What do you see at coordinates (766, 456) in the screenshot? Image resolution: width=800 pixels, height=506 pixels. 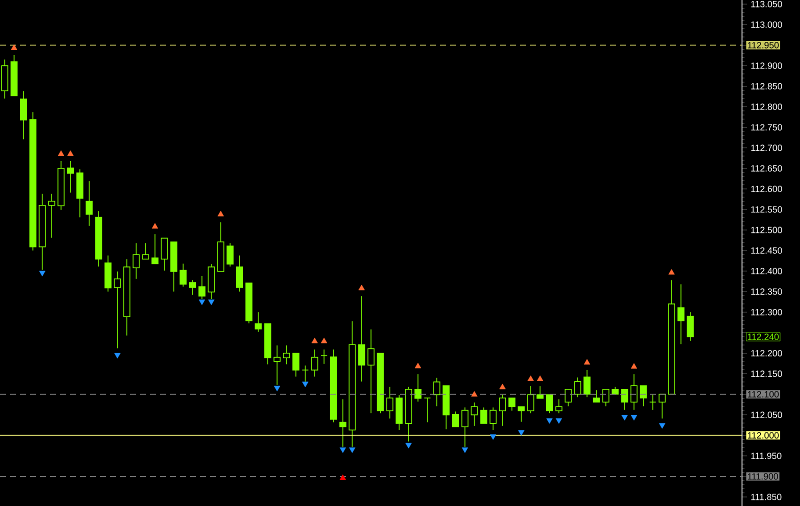 I see `y-tick-label: 111.950` at bounding box center [766, 456].